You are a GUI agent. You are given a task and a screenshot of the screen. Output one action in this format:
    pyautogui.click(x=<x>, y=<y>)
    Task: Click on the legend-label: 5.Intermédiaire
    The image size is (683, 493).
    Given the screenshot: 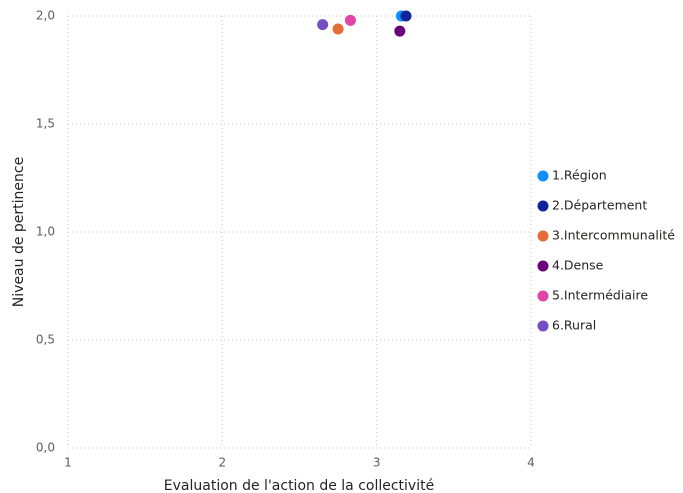 What is the action you would take?
    pyautogui.click(x=600, y=295)
    